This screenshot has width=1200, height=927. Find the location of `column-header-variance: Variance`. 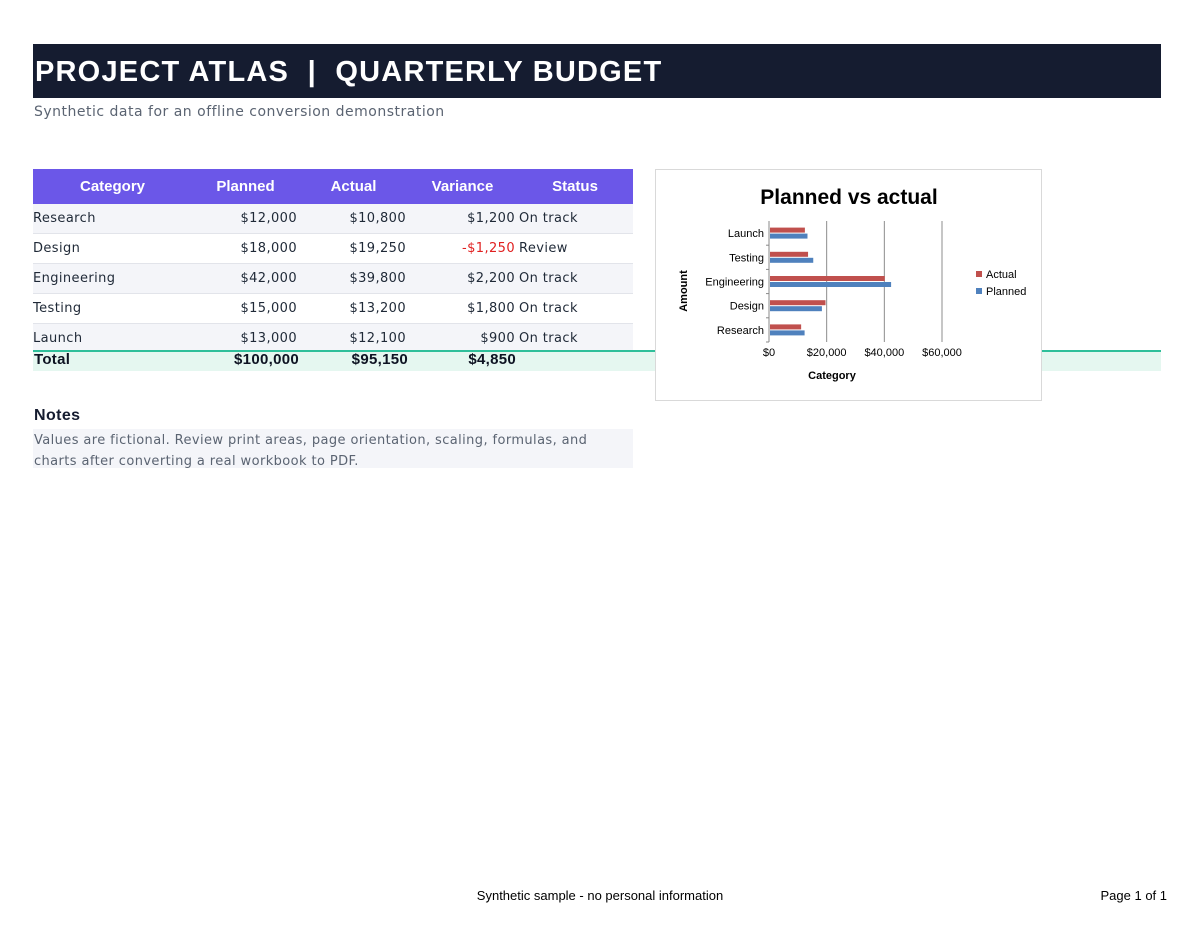

column-header-variance: Variance is located at coordinates (462, 186).